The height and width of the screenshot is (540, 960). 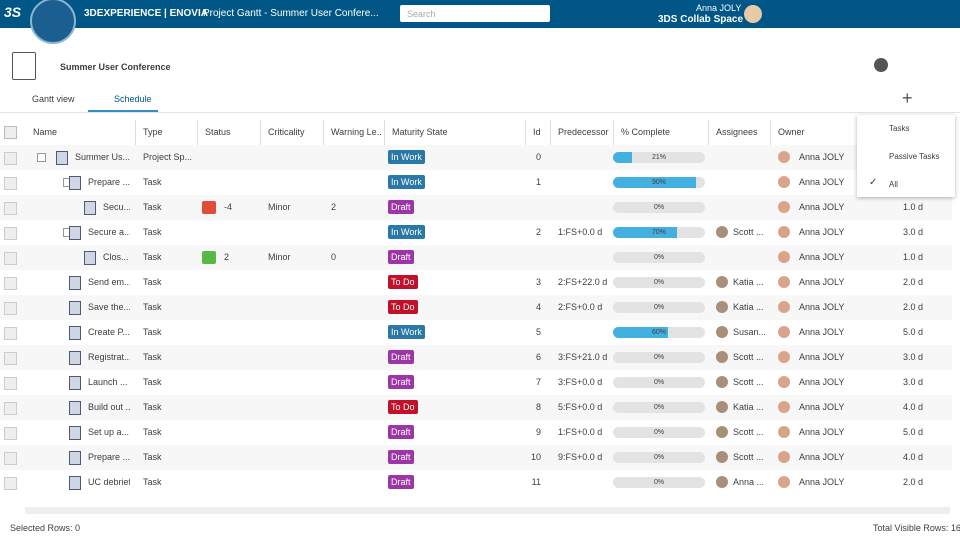 What do you see at coordinates (899, 128) in the screenshot?
I see `menu-item: Tasks` at bounding box center [899, 128].